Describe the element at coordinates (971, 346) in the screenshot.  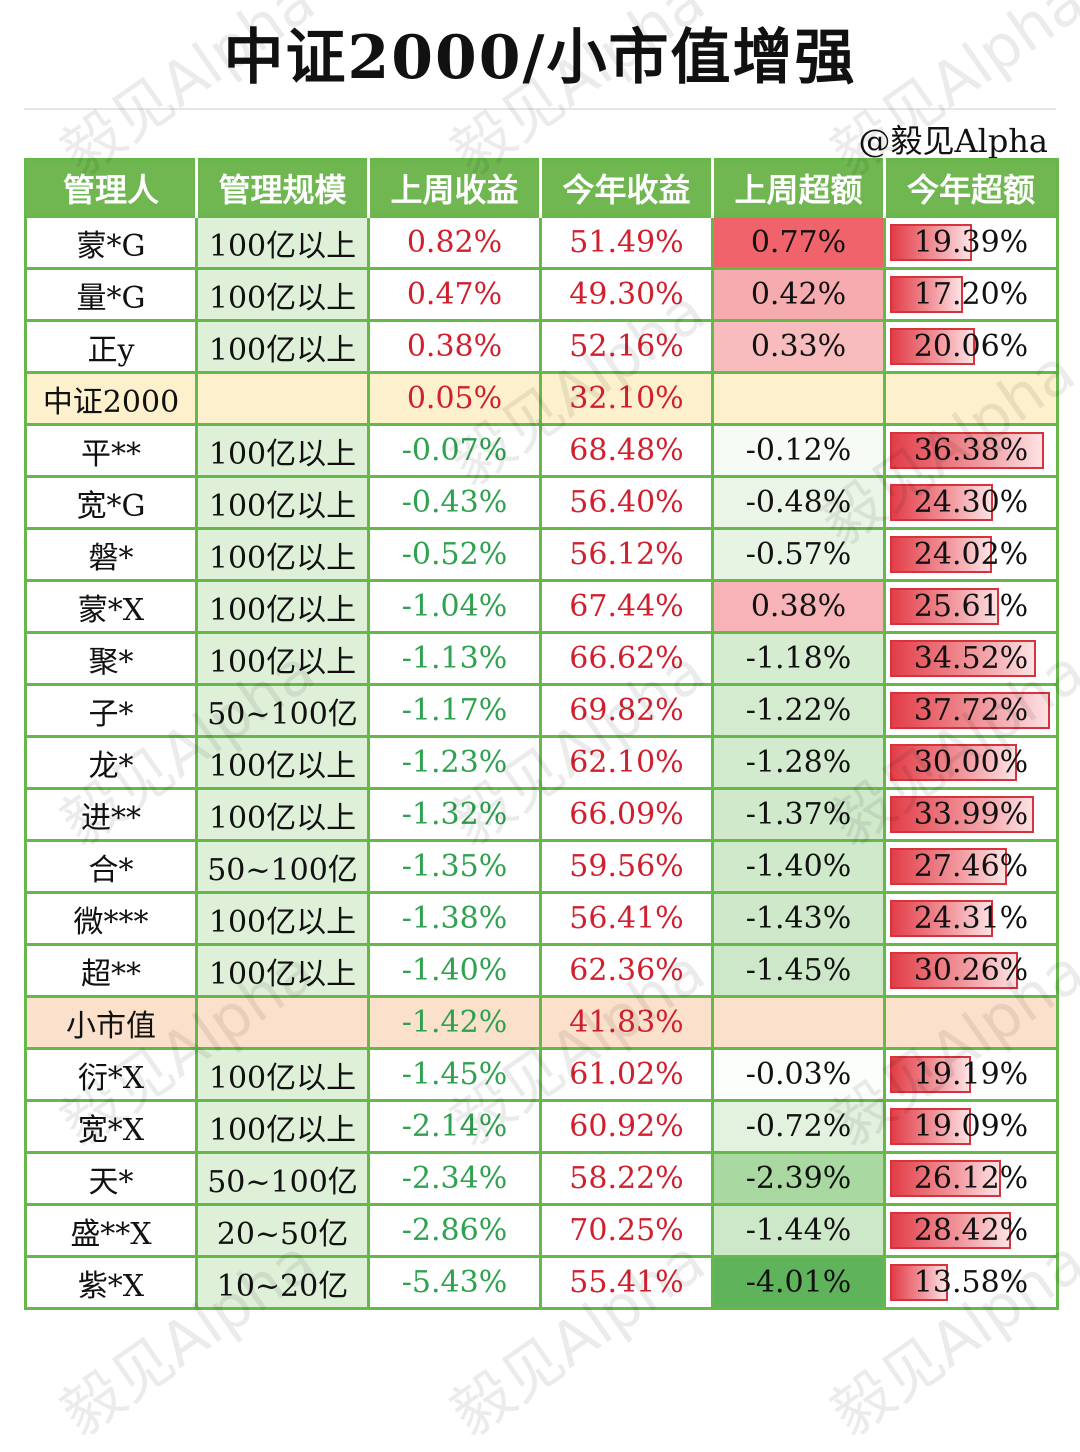
I see `cell-ytd-excess: 20.06%` at that location.